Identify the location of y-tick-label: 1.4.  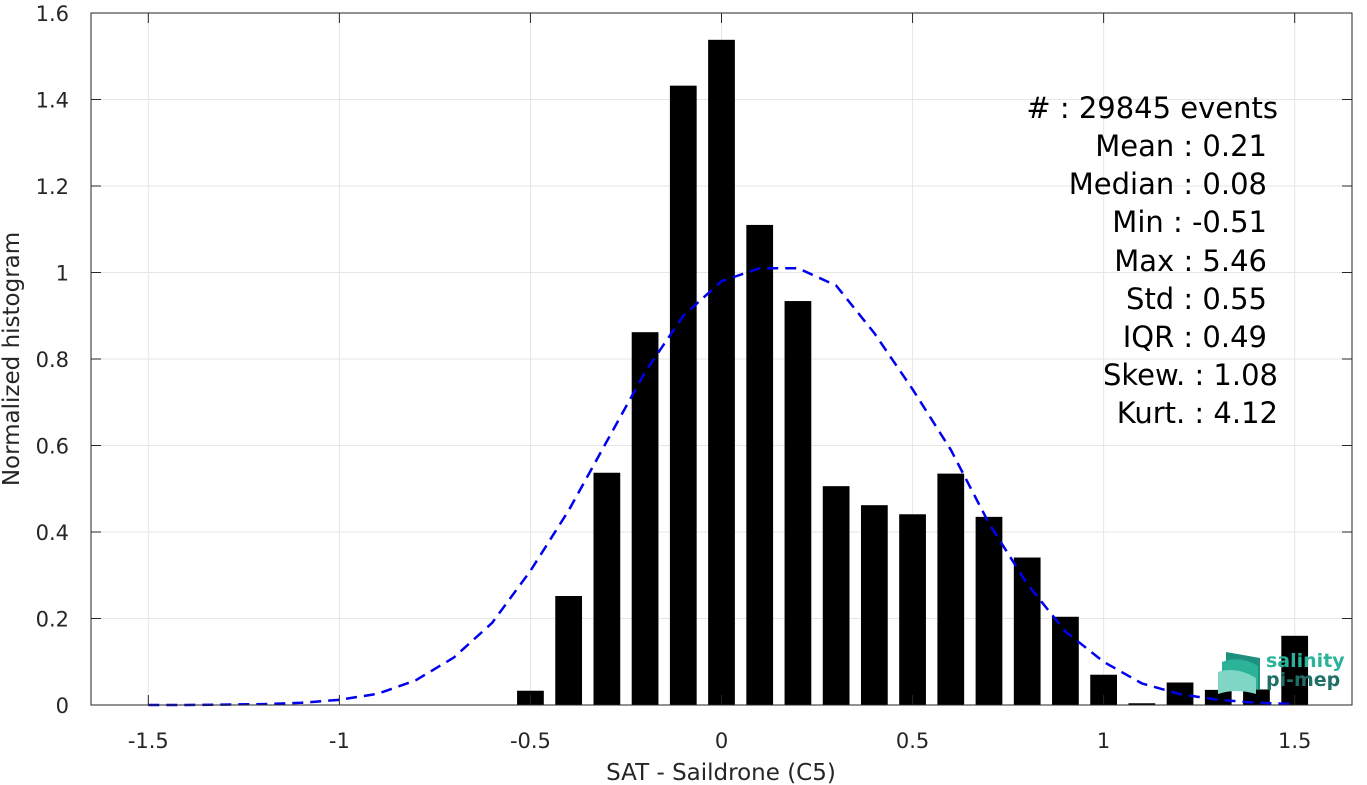
(52, 101).